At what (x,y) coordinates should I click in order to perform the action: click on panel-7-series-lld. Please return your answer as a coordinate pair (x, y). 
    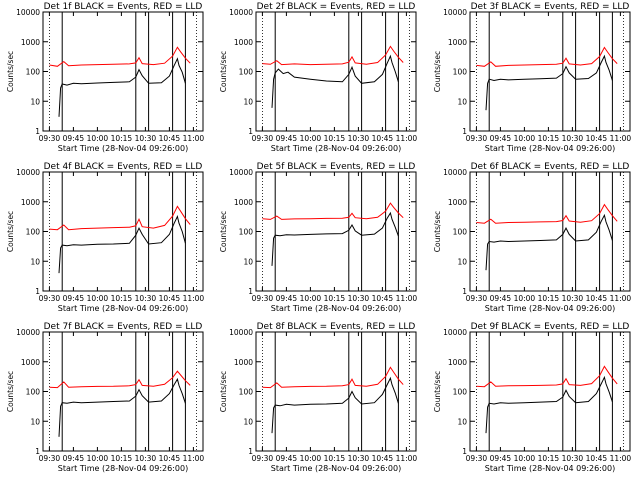
    Looking at the image, I should click on (120, 379).